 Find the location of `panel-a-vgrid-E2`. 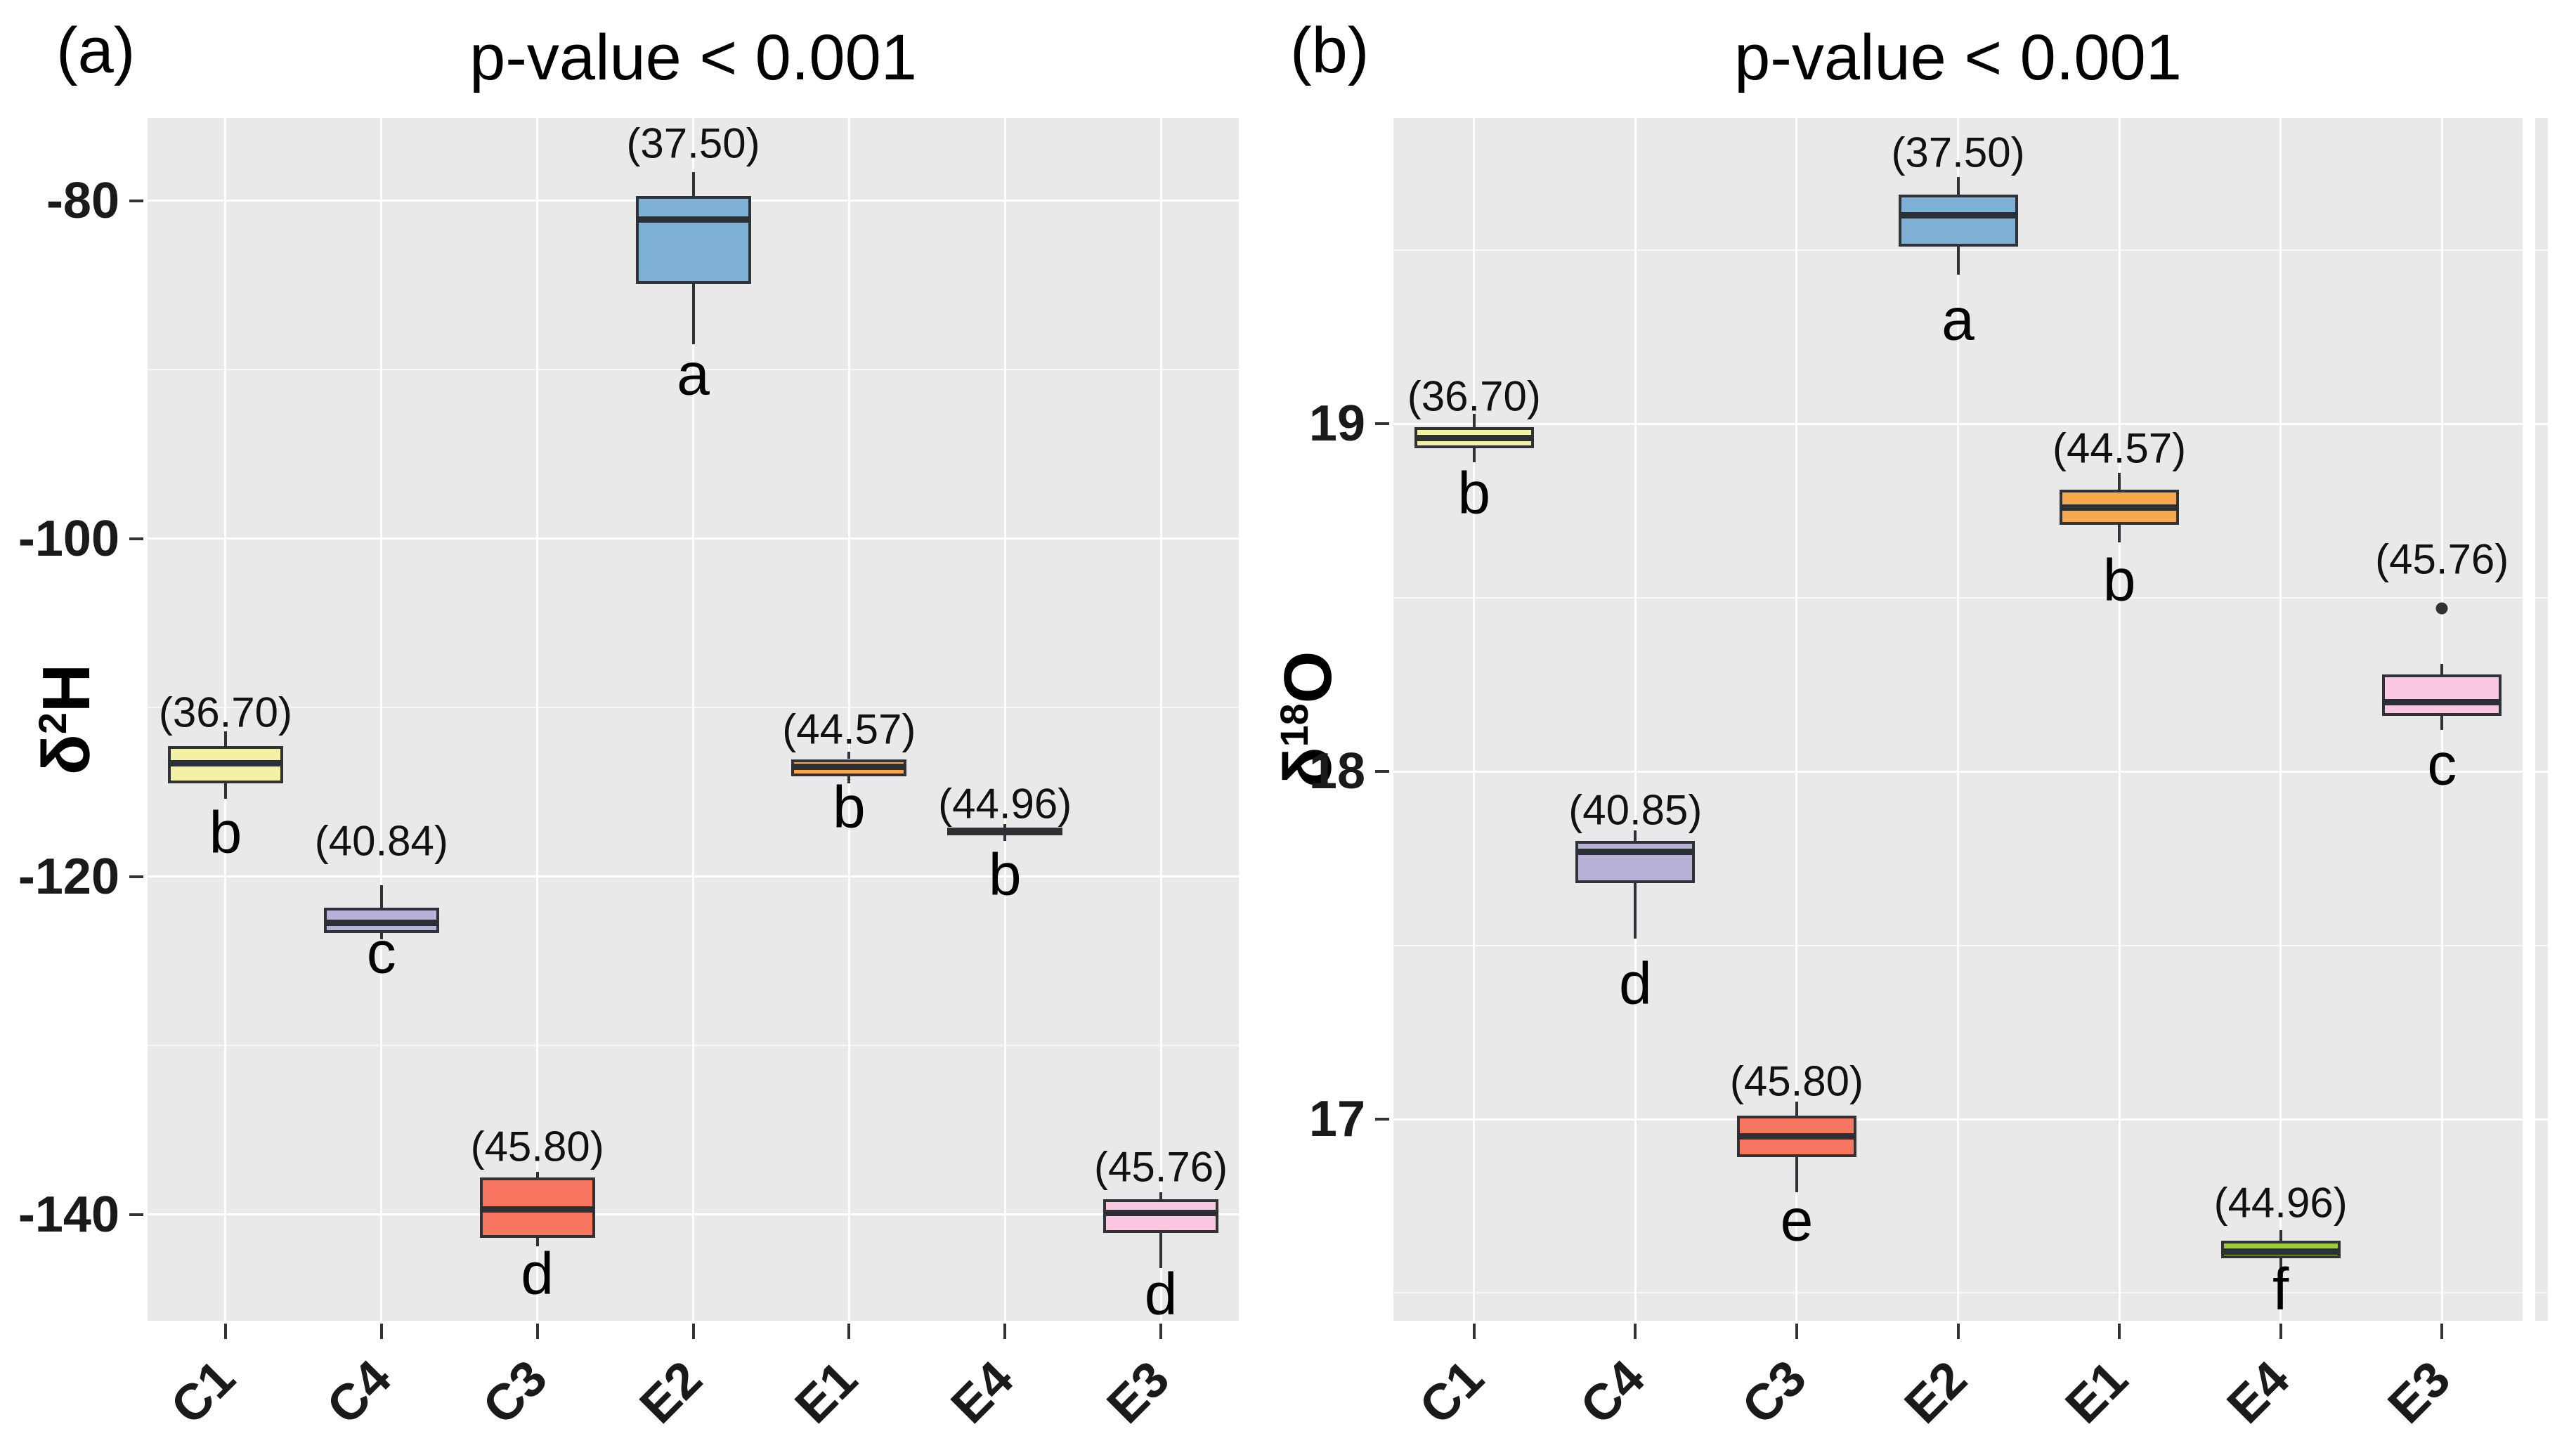

panel-a-vgrid-E2 is located at coordinates (693, 719).